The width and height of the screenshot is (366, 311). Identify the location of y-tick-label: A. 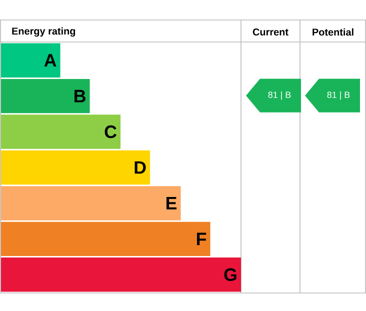
(50, 60).